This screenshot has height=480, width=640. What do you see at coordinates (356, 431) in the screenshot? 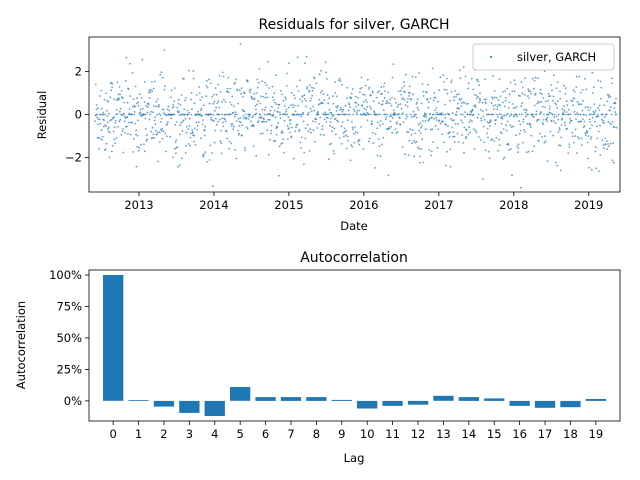
I see `autocorrelation-x-ticks: 0 1 2 3 4 5 6 7 8 9 10 11 12 13 14 15 16 17 18 19` at bounding box center [356, 431].